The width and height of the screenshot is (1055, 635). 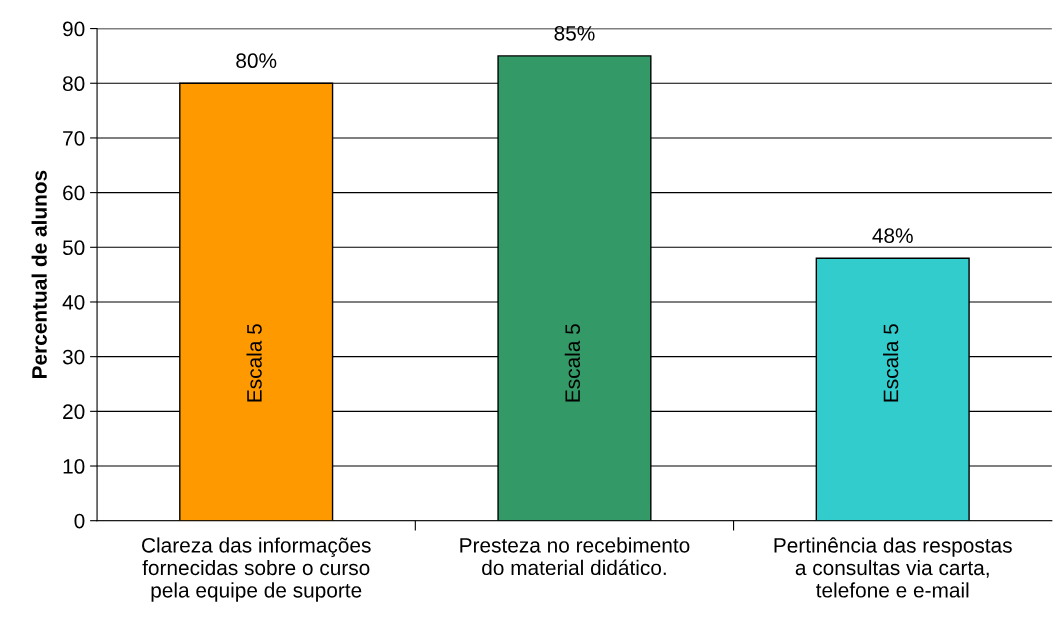 What do you see at coordinates (575, 556) in the screenshot?
I see `x-tick-label: Presteza no recebimento do material didático.` at bounding box center [575, 556].